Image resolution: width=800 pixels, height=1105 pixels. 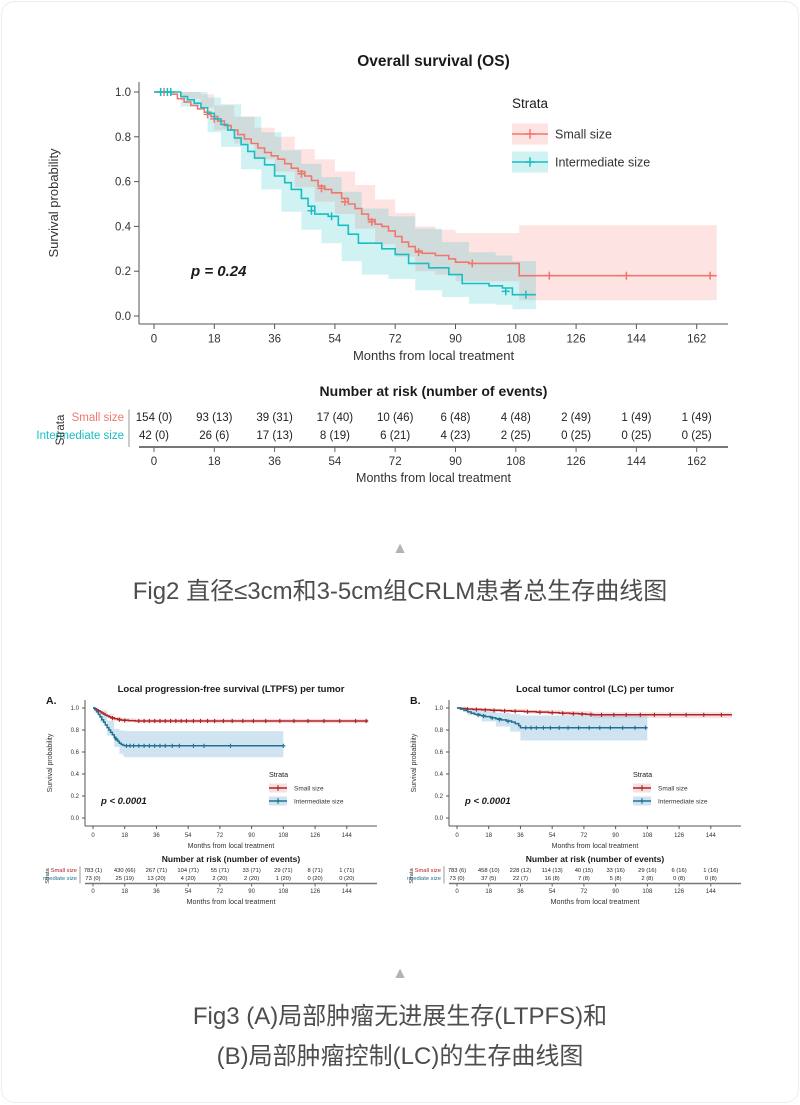 What do you see at coordinates (520, 879) in the screenshot?
I see `risk-value: 22 (7)` at bounding box center [520, 879].